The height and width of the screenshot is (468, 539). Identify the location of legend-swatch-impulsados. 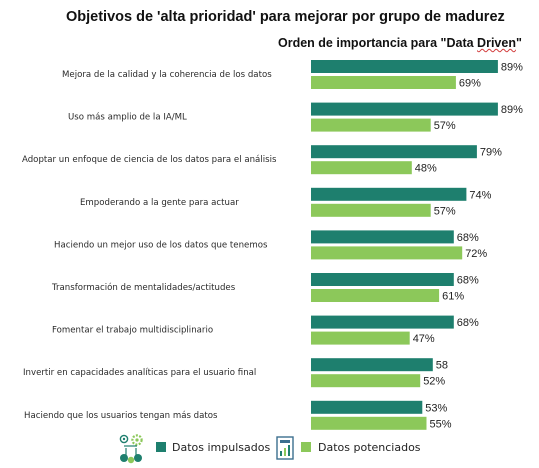
(161, 447).